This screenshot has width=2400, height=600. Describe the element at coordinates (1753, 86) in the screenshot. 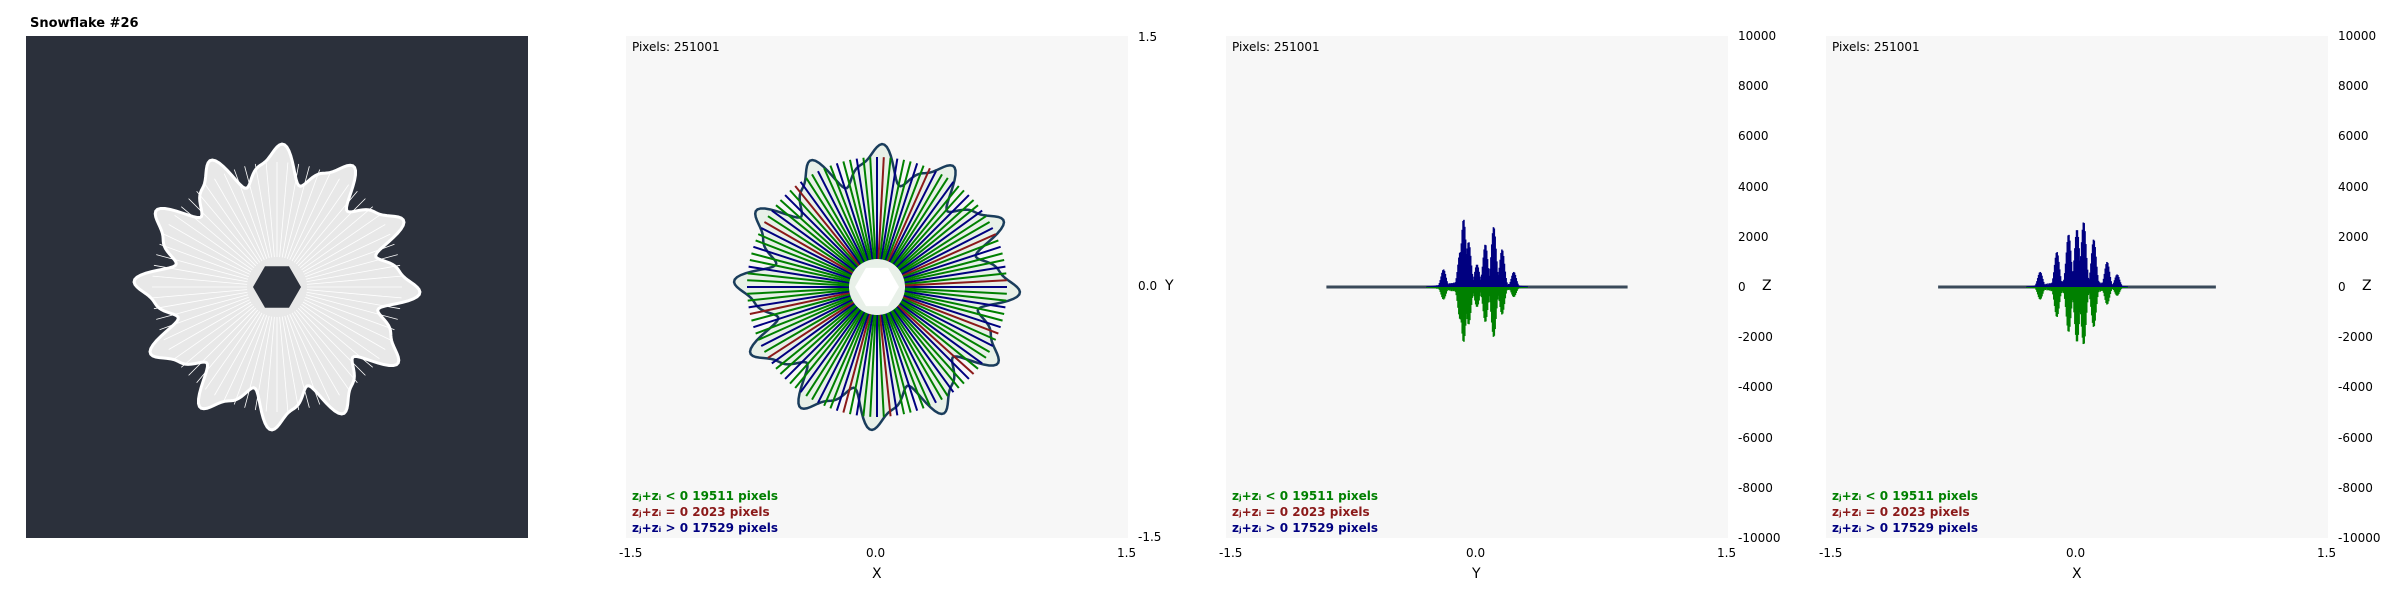

I see `y-tick-label: 8000` at that location.